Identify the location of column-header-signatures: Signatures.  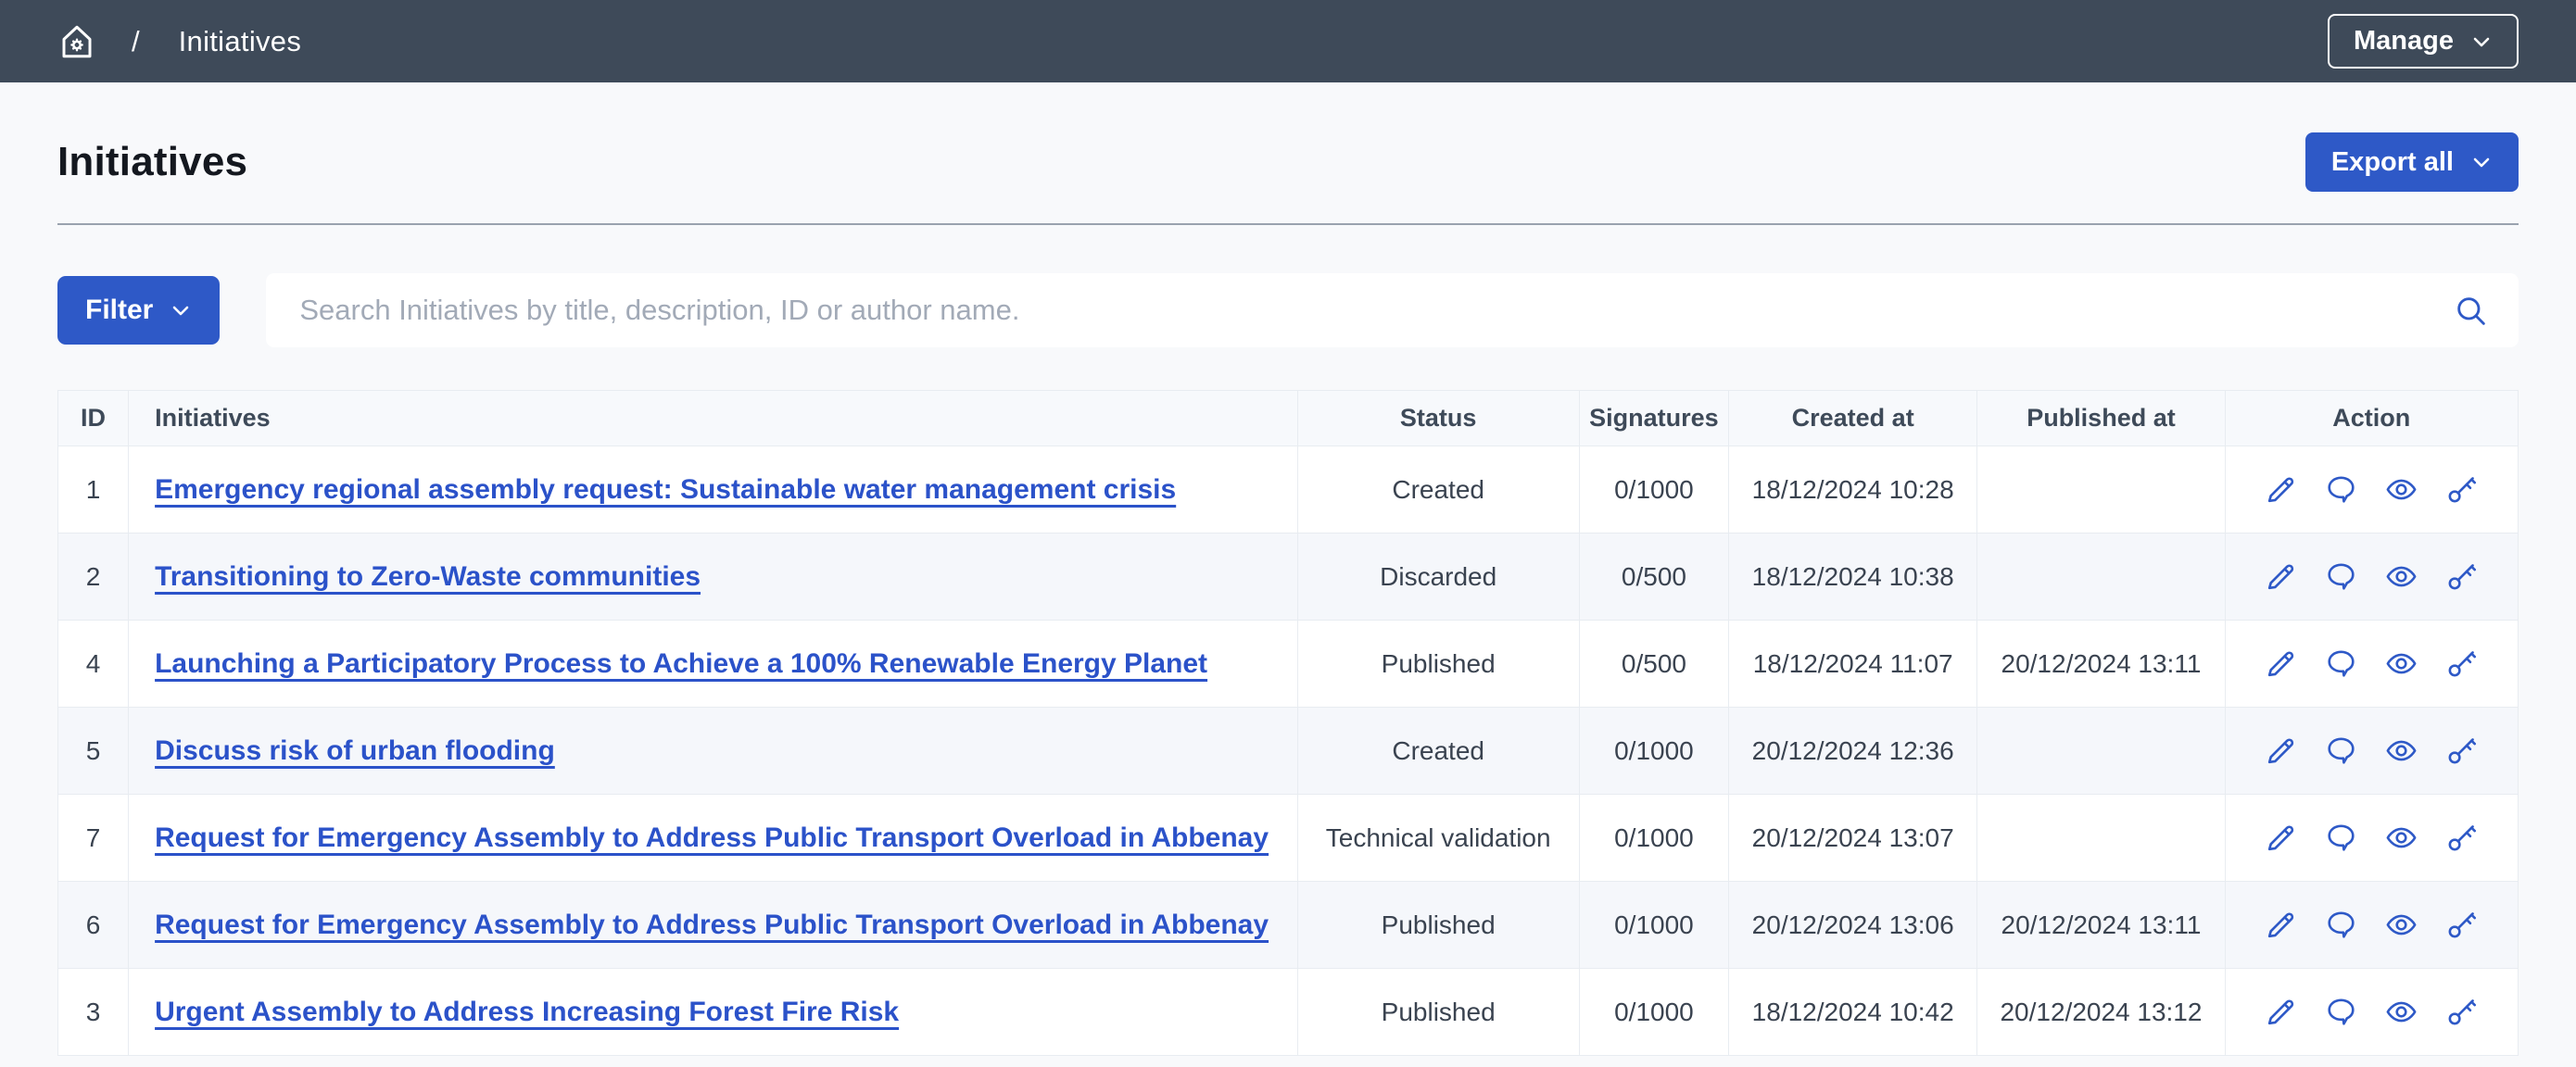
(1654, 418).